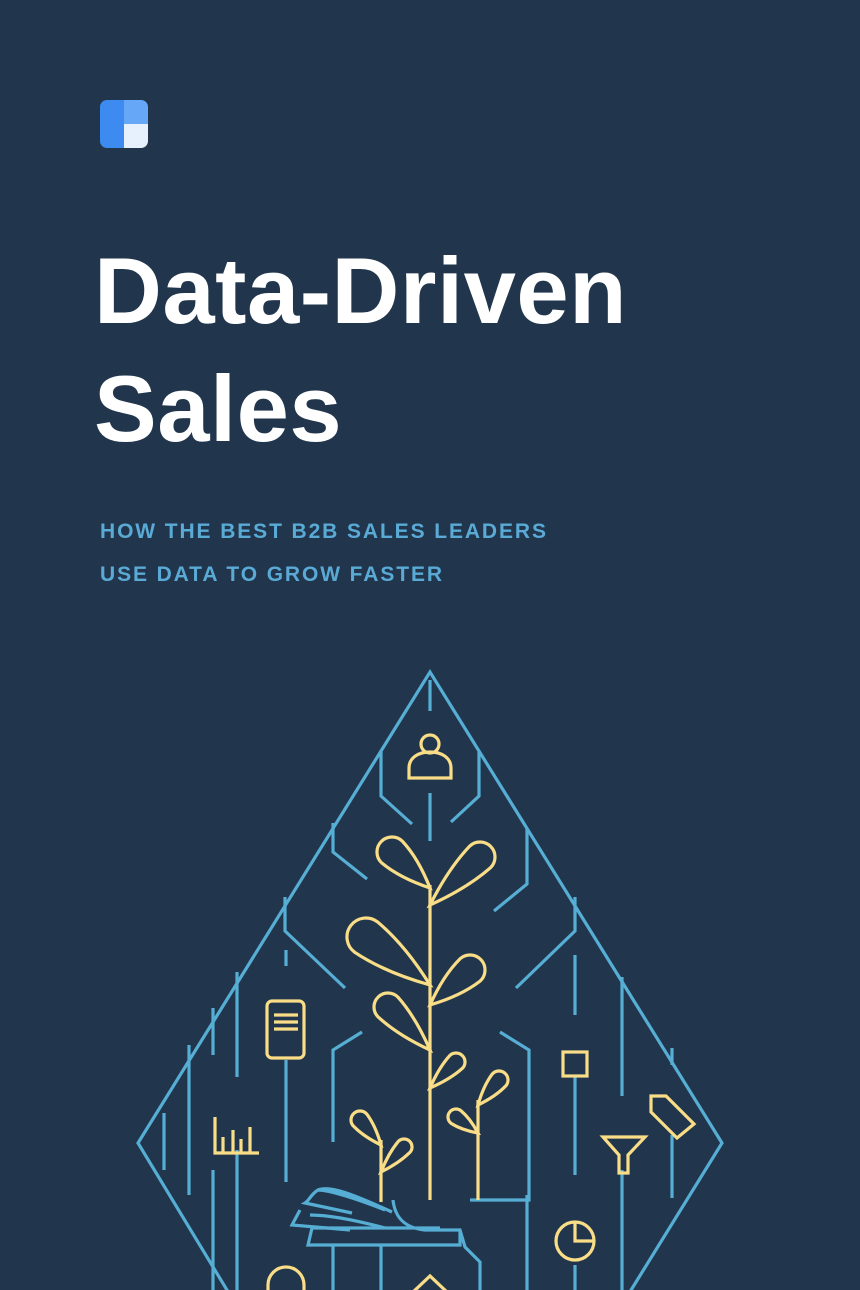 This screenshot has width=860, height=1290. What do you see at coordinates (575, 1064) in the screenshot?
I see `square-icon` at bounding box center [575, 1064].